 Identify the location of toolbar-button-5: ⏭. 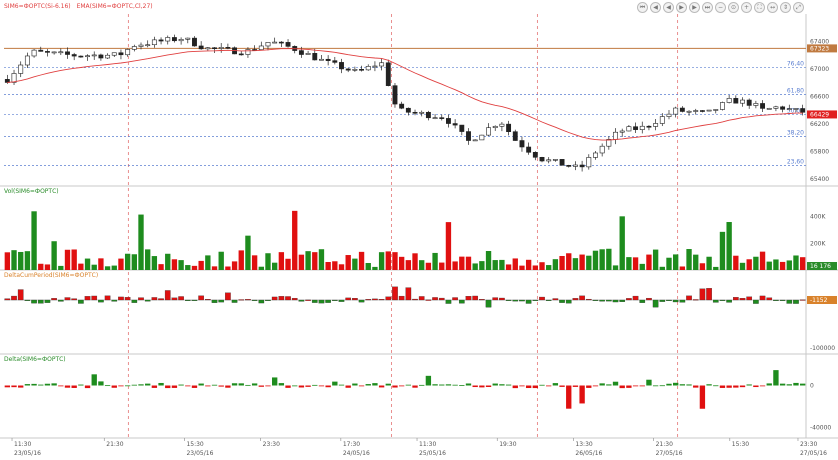
(707, 7).